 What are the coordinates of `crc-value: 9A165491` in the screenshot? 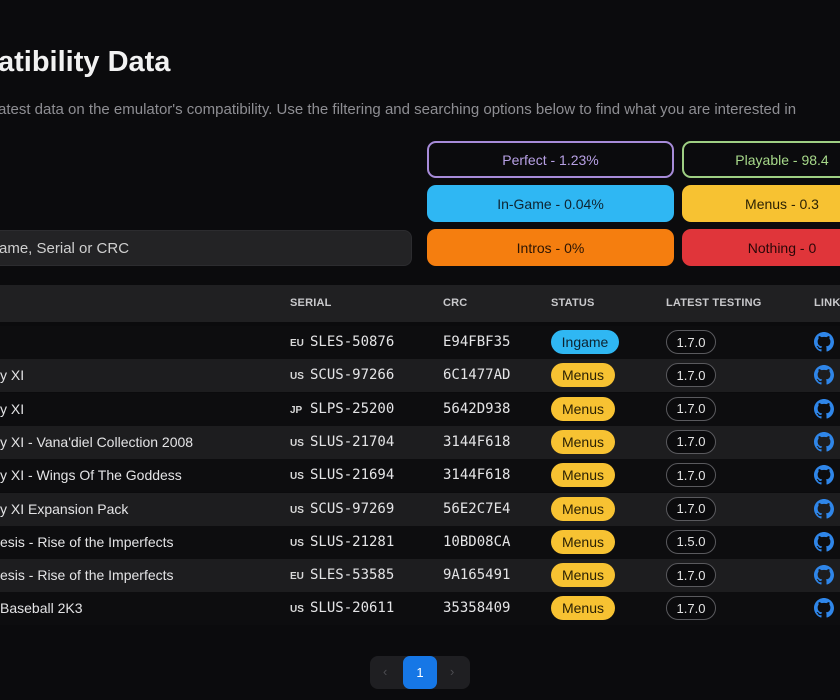 It's located at (477, 575).